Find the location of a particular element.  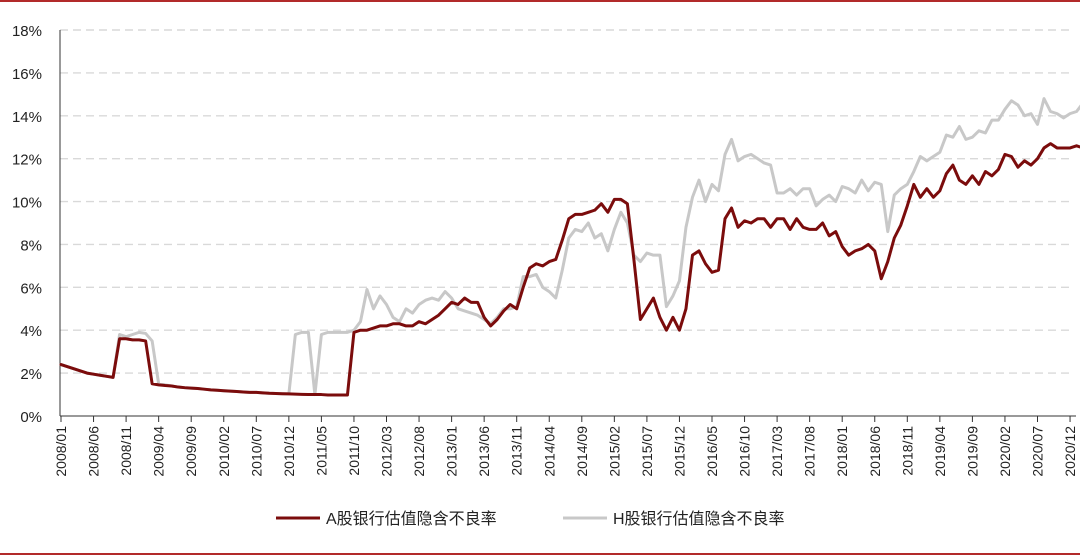

y-tick-label: 10% is located at coordinates (27, 203).